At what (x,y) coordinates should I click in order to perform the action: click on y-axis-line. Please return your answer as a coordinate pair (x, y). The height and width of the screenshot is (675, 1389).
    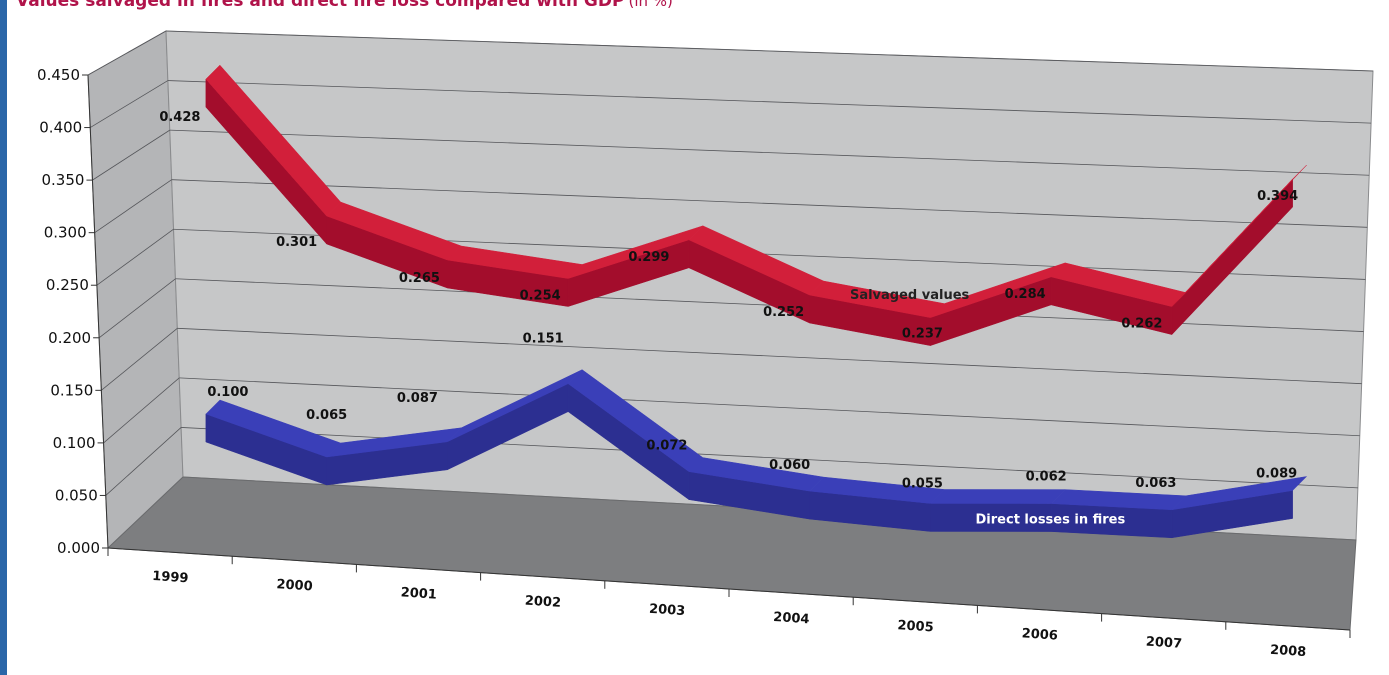
    Looking at the image, I should click on (98, 311).